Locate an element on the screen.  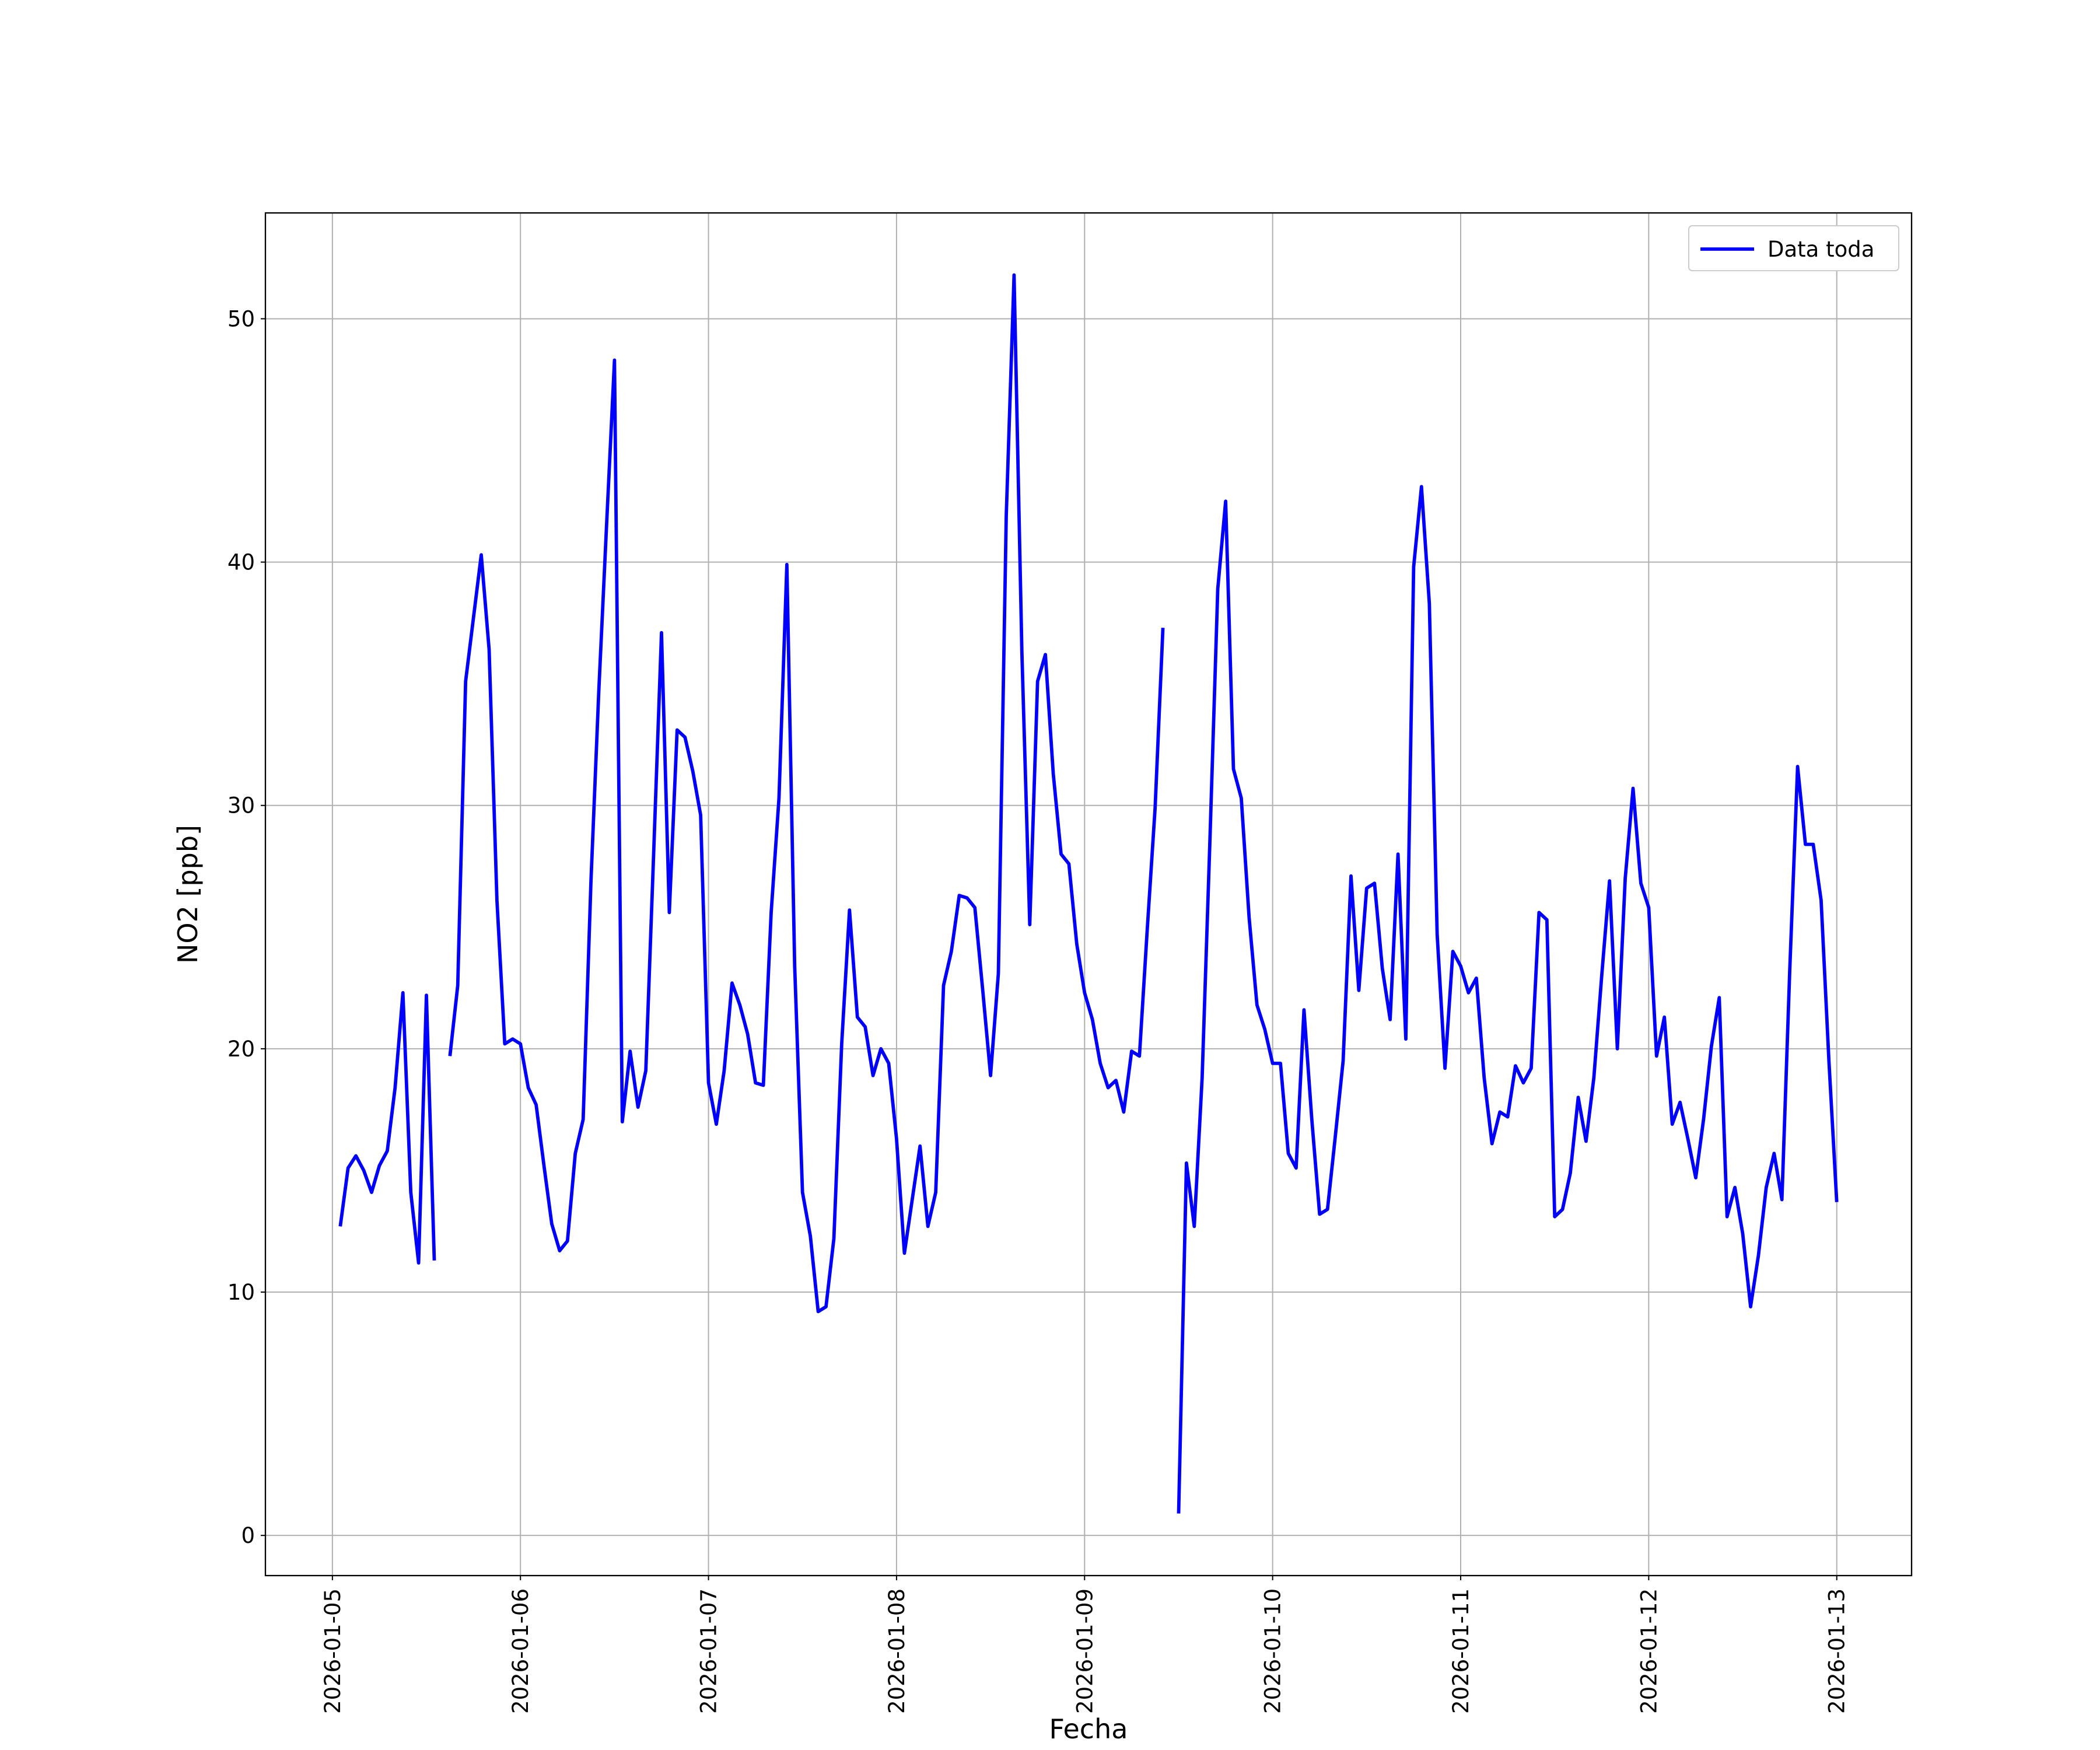
legend-label: Data toda is located at coordinates (1821, 249).